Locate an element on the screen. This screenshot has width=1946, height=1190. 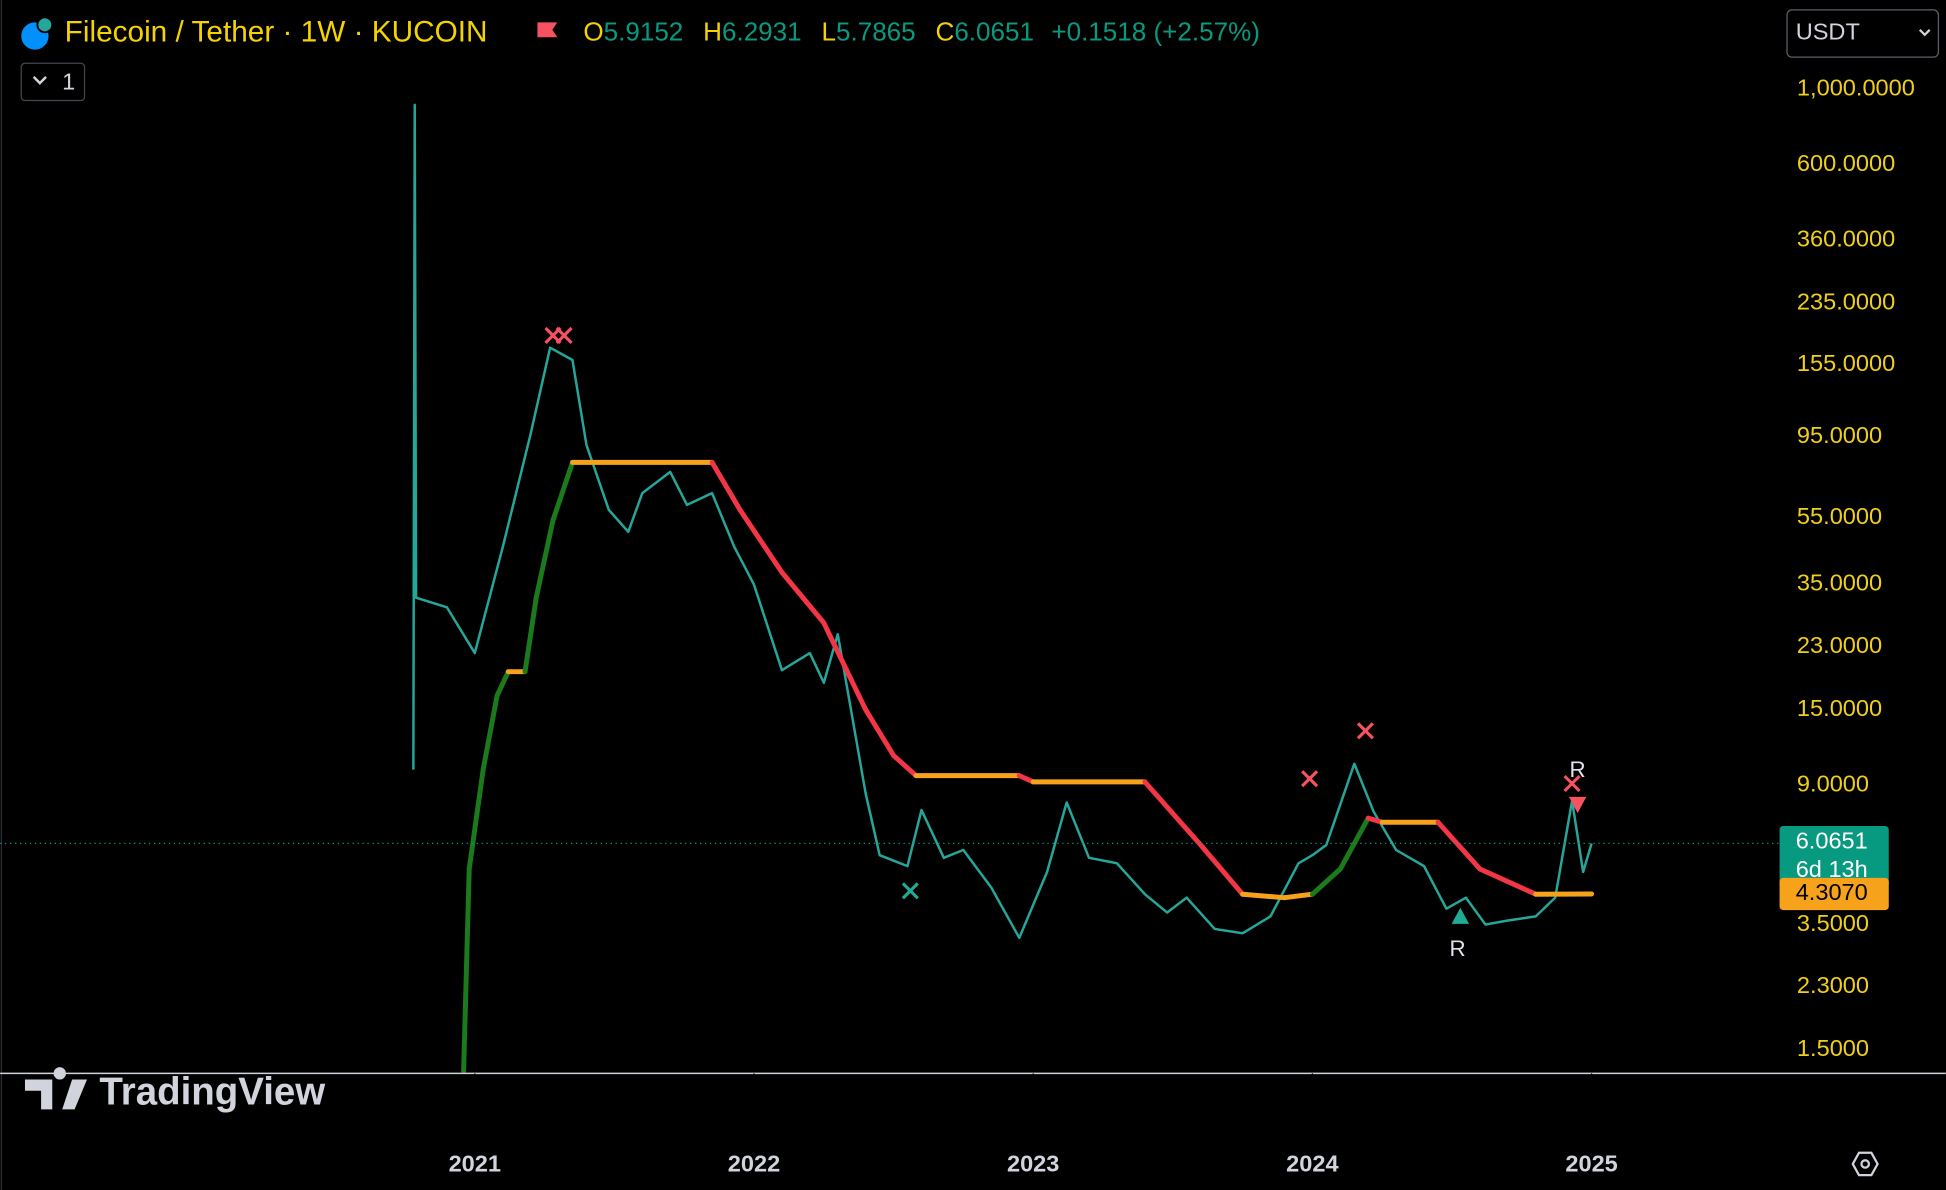
ohlc-value: 5.9152 is located at coordinates (644, 31).